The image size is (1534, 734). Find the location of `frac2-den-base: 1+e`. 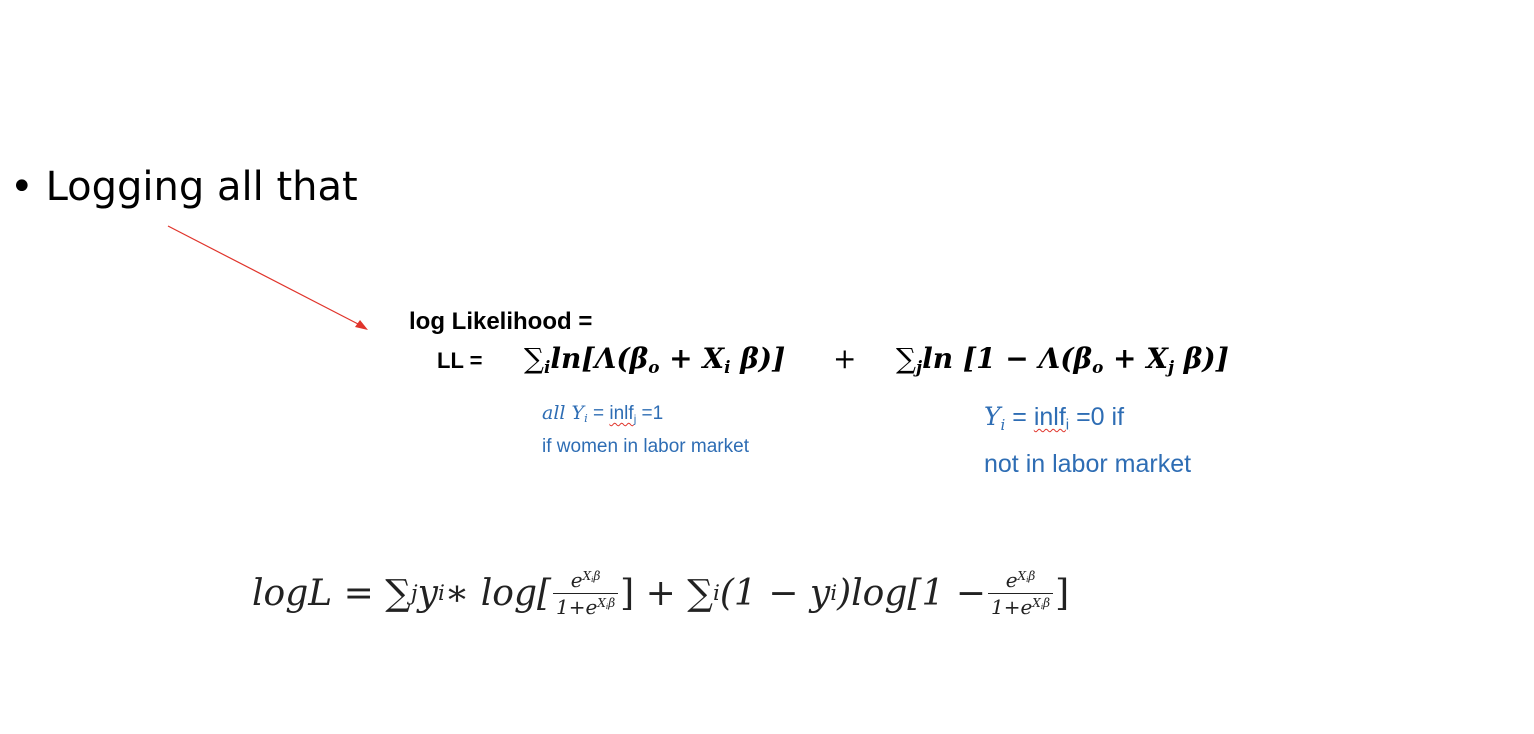

frac2-den-base: 1+e is located at coordinates (1011, 607).